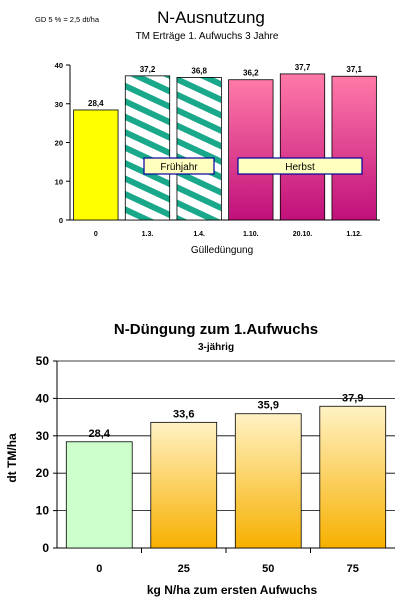 The width and height of the screenshot is (401, 600). What do you see at coordinates (352, 398) in the screenshot?
I see `chart2-value-label: 37,9` at bounding box center [352, 398].